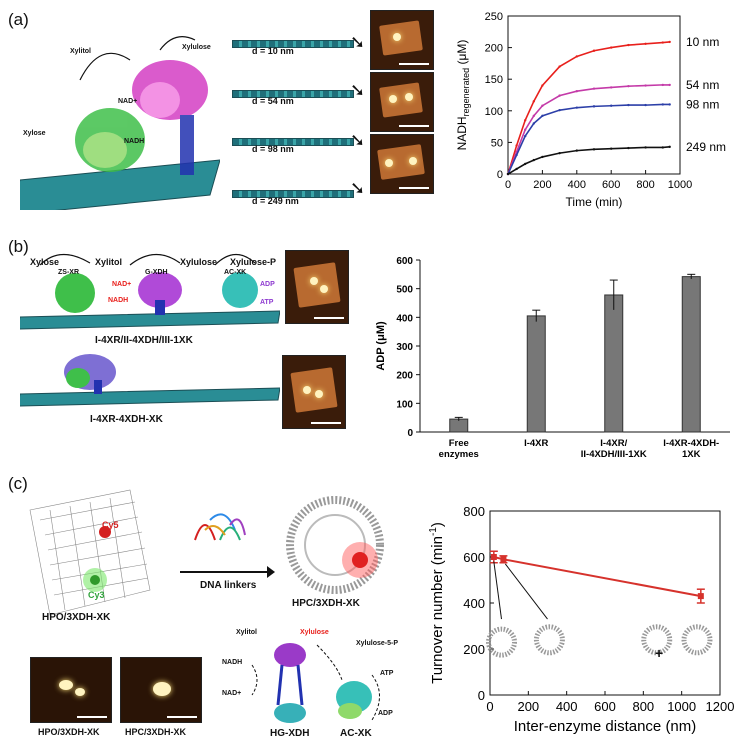 The height and width of the screenshot is (751, 738). Describe the element at coordinates (314, 632) in the screenshot. I see `c-xylulose: Xylulose` at that location.